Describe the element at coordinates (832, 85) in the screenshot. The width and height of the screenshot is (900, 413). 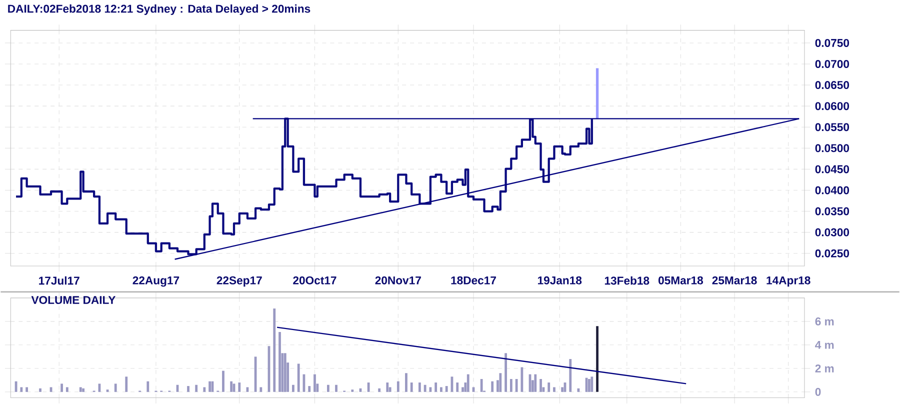
I see `y-tick-label: 0.0650` at that location.